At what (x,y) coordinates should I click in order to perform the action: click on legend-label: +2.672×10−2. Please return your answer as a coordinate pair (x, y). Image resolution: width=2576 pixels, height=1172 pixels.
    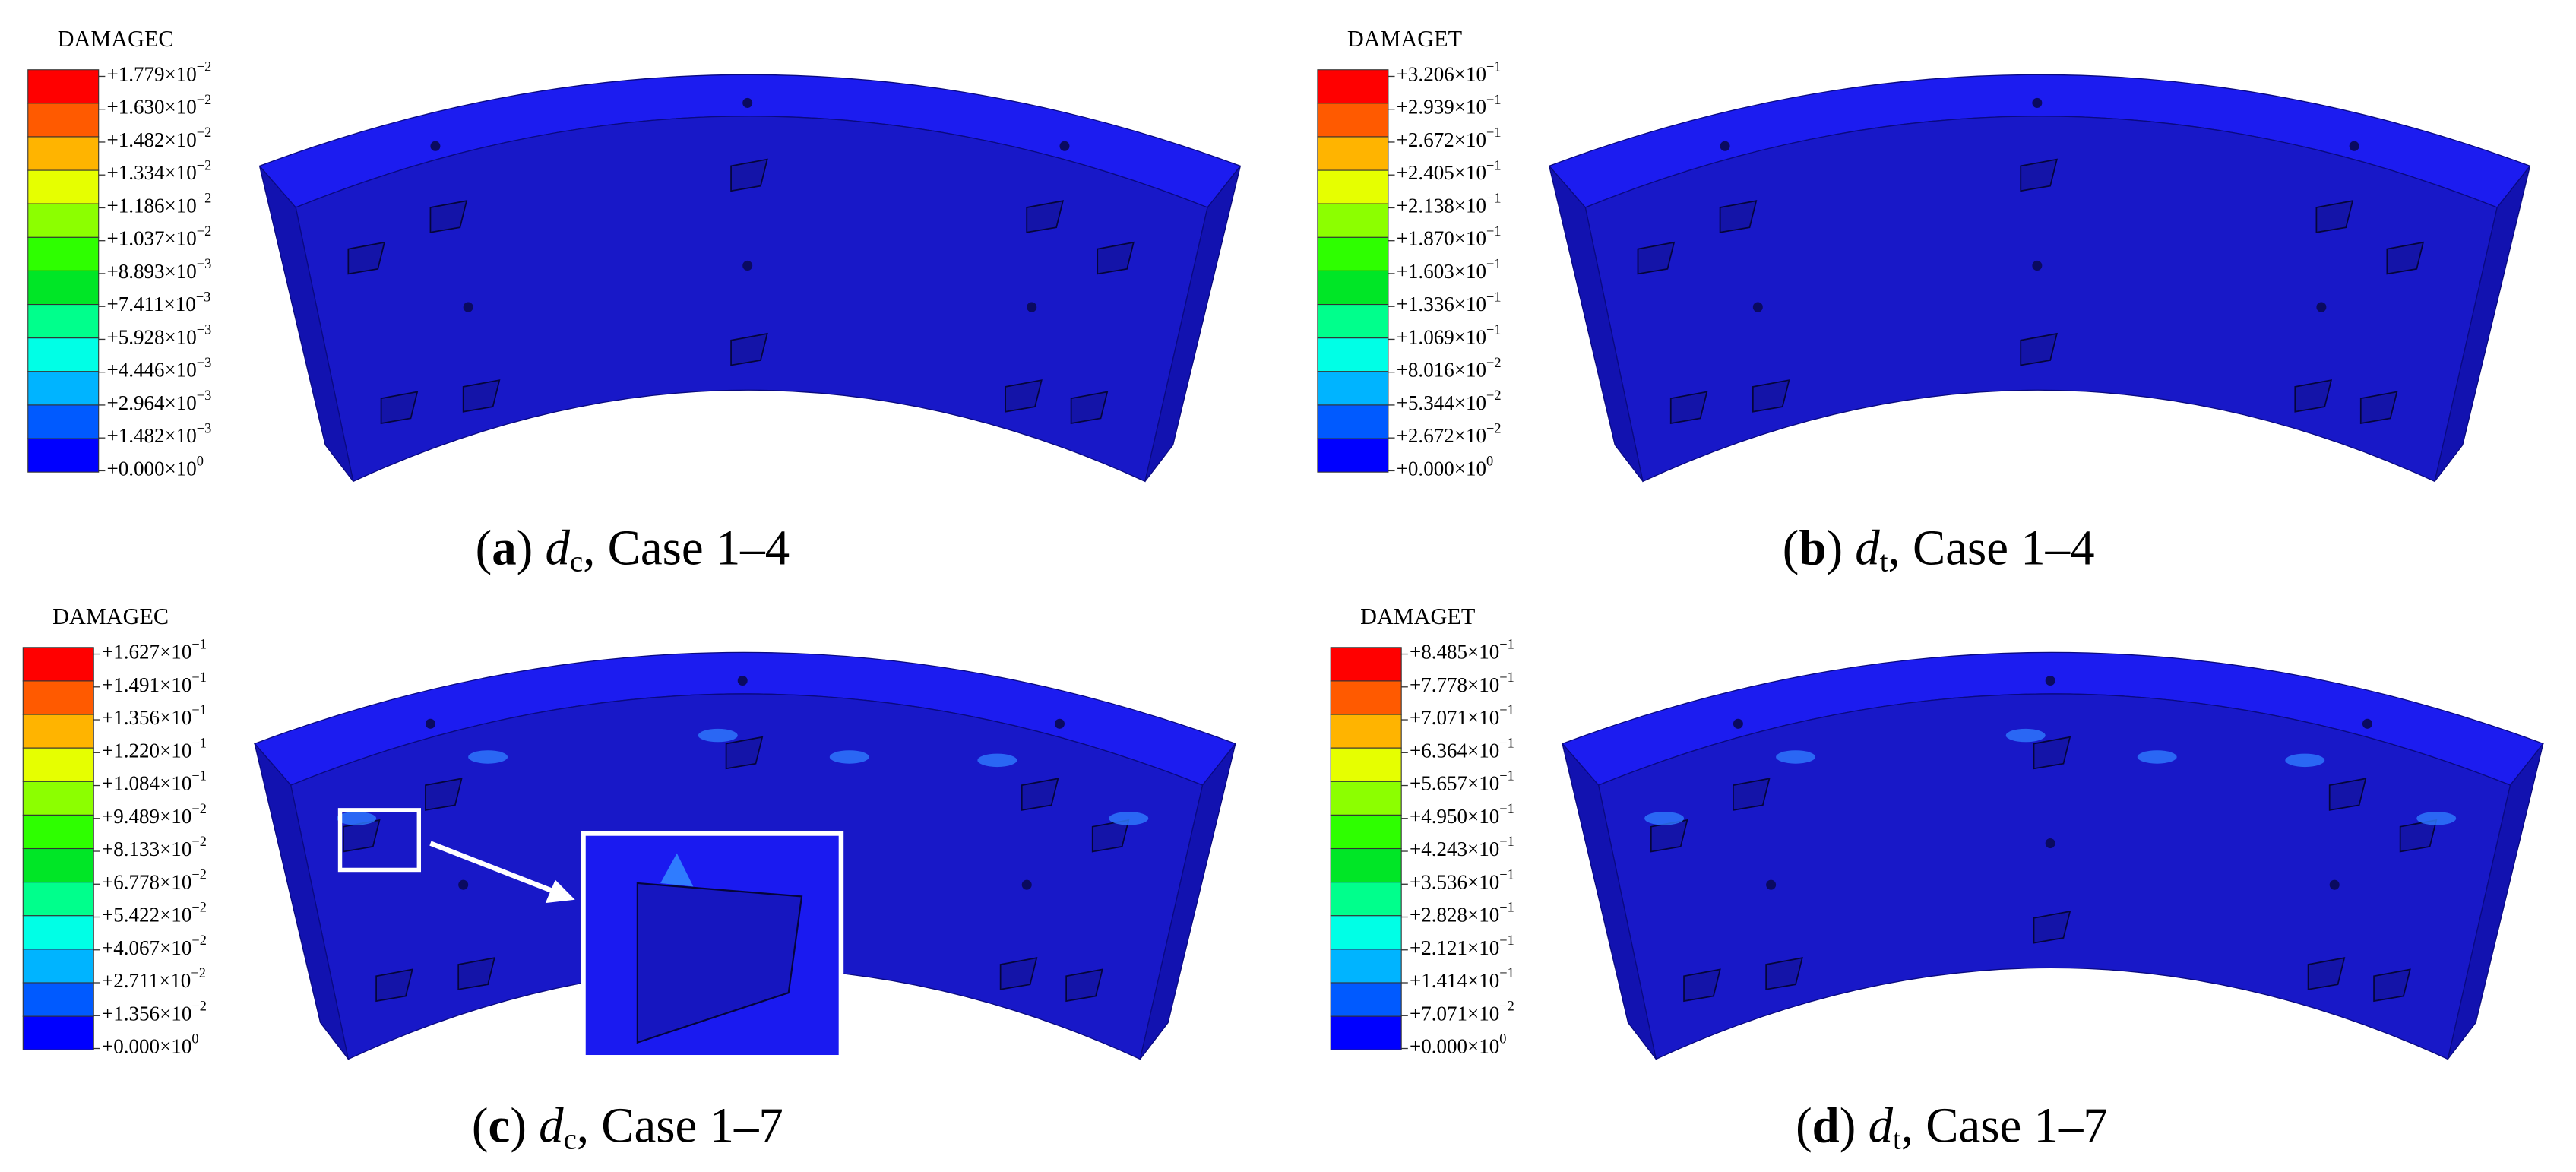
    Looking at the image, I should click on (1449, 433).